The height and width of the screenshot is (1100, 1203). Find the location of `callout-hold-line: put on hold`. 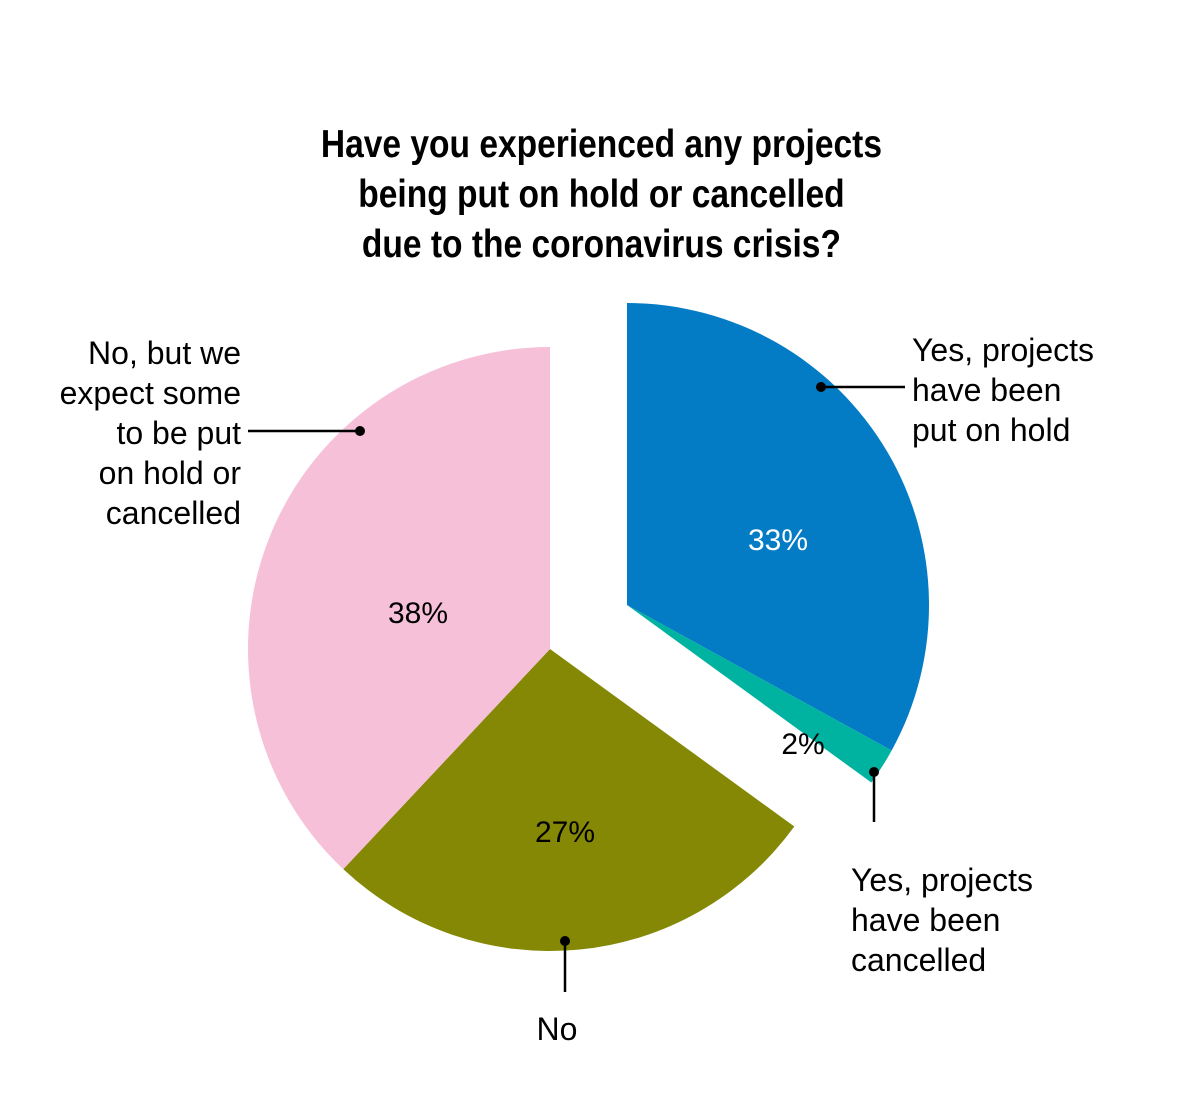

callout-hold-line: put on hold is located at coordinates (991, 430).